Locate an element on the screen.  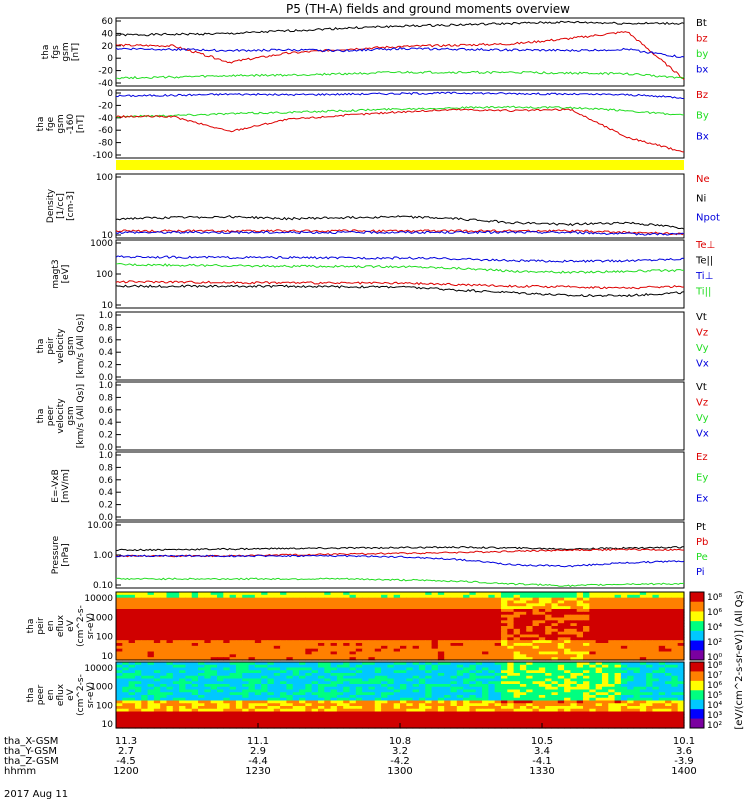
tick-label: 0.8 is located at coordinates (106, 398).